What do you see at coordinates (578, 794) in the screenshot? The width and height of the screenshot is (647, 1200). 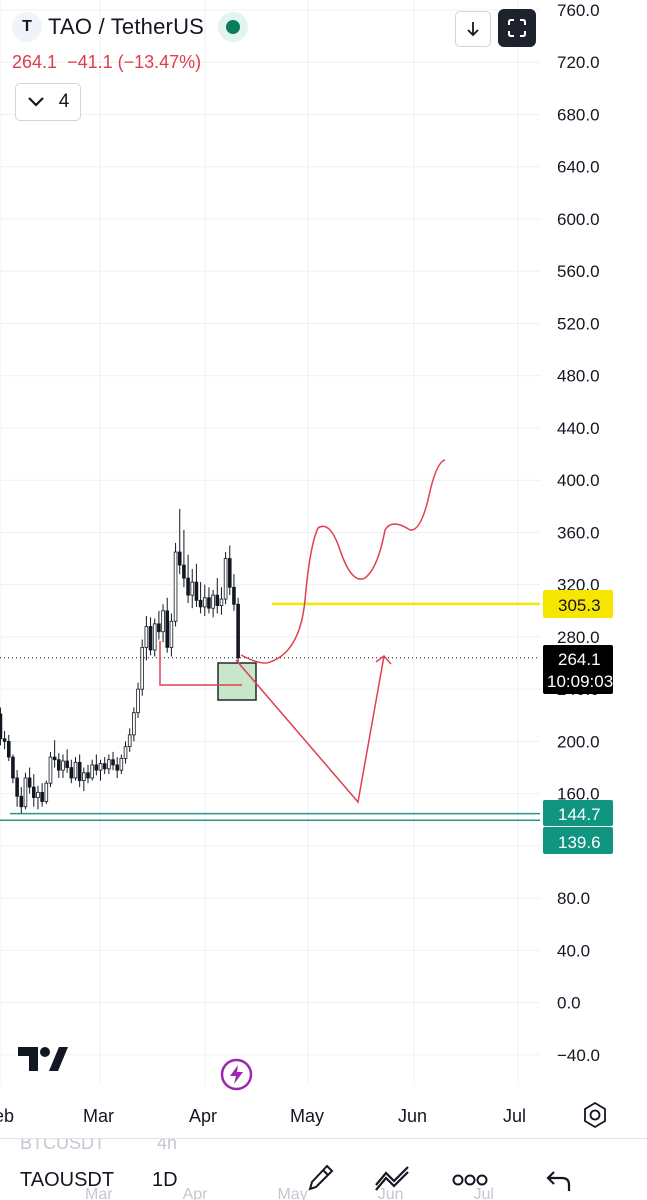 I see `price-axis-tick: 160.0` at bounding box center [578, 794].